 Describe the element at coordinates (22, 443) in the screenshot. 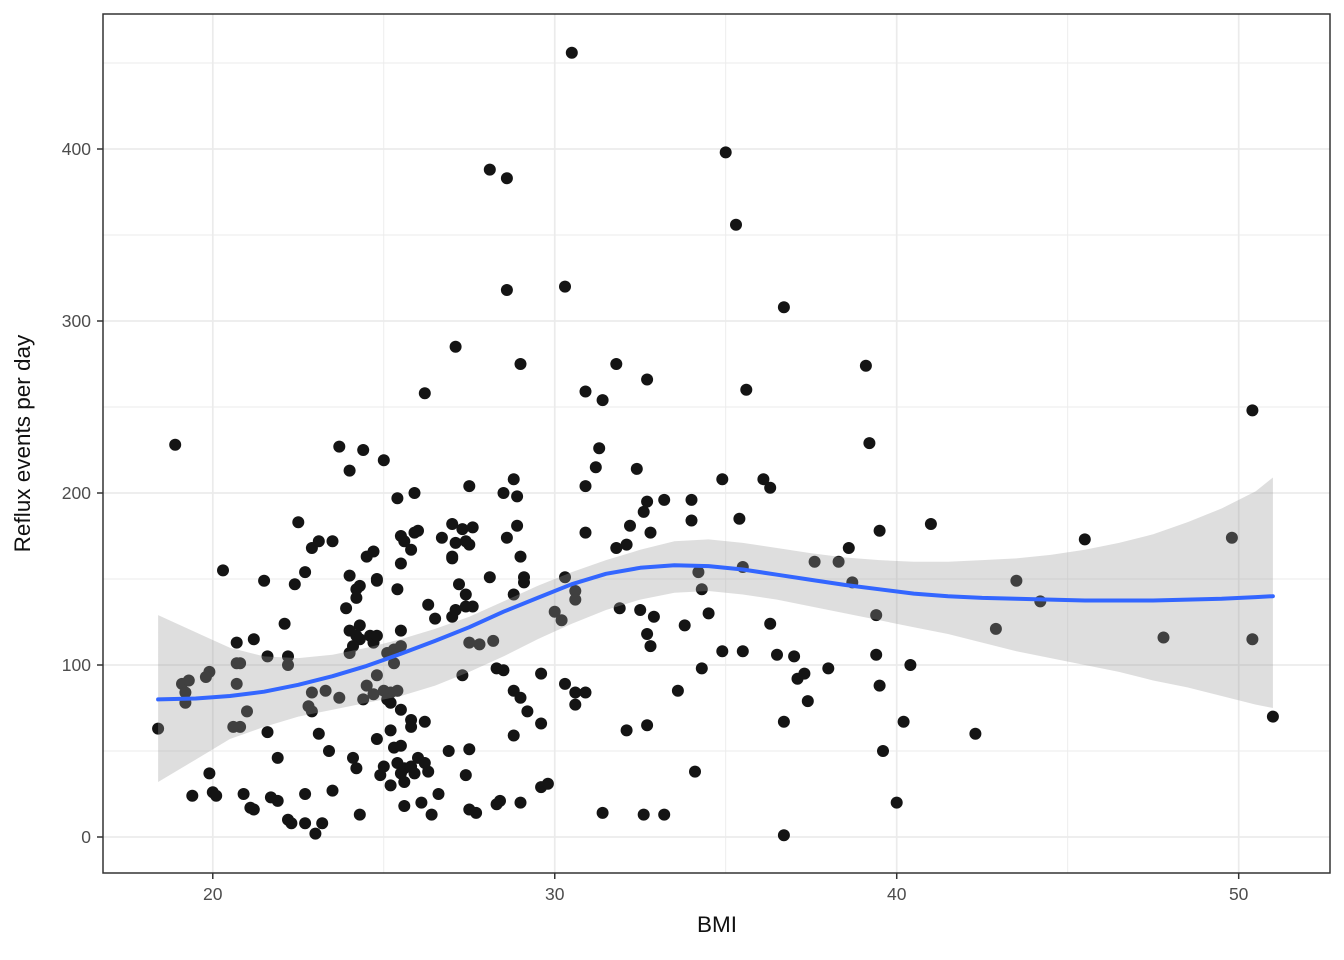

I see `y-axis-title: Reflux events per day` at that location.